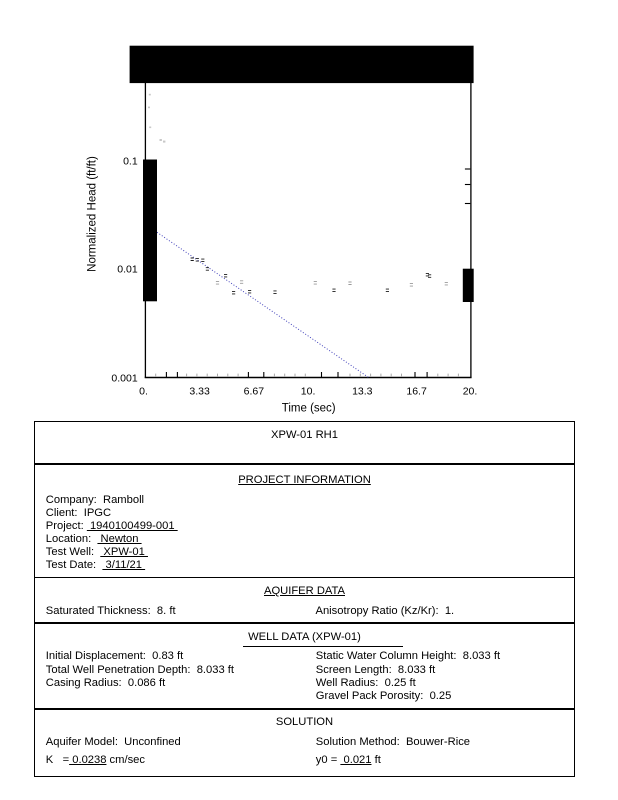  What do you see at coordinates (470, 392) in the screenshot?
I see `svg-text: 20.` at bounding box center [470, 392].